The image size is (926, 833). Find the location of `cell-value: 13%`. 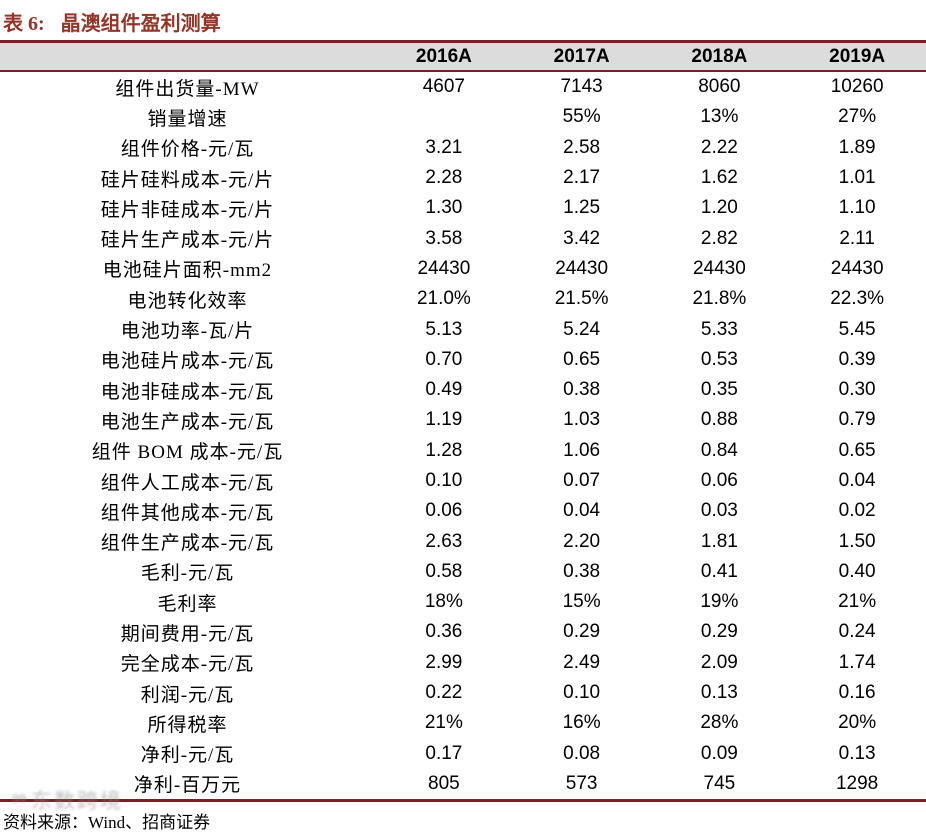

cell-value: 13% is located at coordinates (719, 117).